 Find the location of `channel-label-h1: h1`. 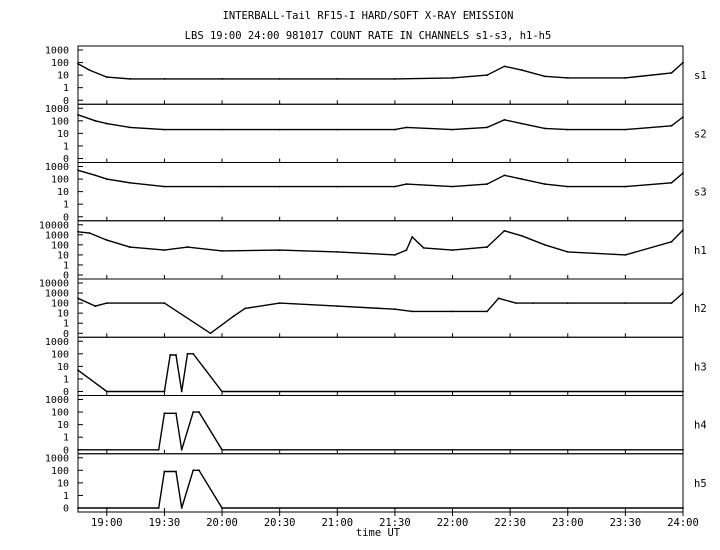

channel-label-h1: h1 is located at coordinates (700, 251).